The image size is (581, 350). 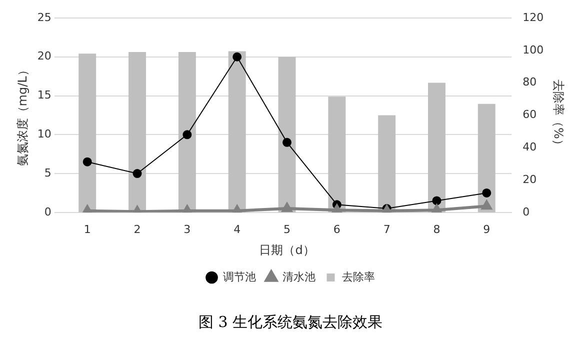 What do you see at coordinates (529, 82) in the screenshot?
I see `y2-tick-label: 80` at bounding box center [529, 82].